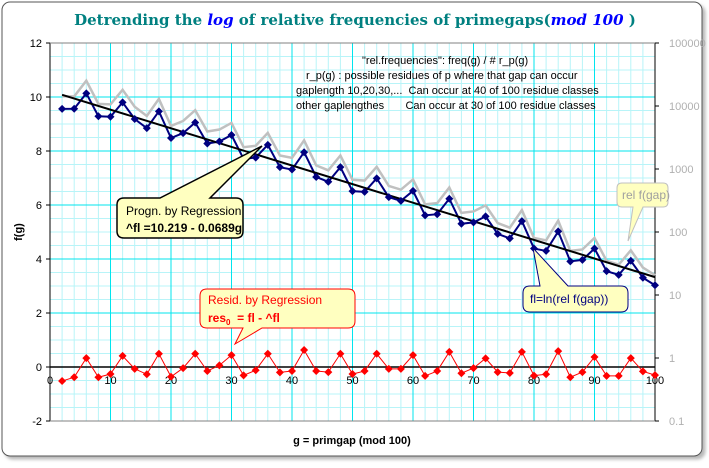 This screenshot has width=709, height=468. Describe the element at coordinates (655, 381) in the screenshot. I see `x-tick-label: 100` at that location.